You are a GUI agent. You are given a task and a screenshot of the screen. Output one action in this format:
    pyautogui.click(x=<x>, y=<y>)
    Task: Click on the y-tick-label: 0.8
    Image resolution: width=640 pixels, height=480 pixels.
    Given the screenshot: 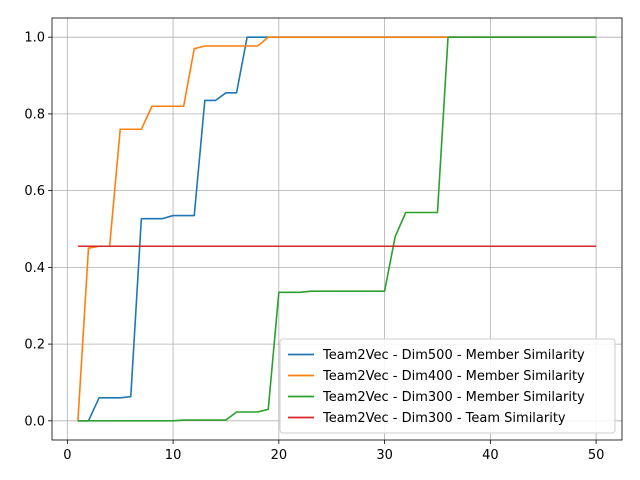 What is the action you would take?
    pyautogui.click(x=34, y=114)
    